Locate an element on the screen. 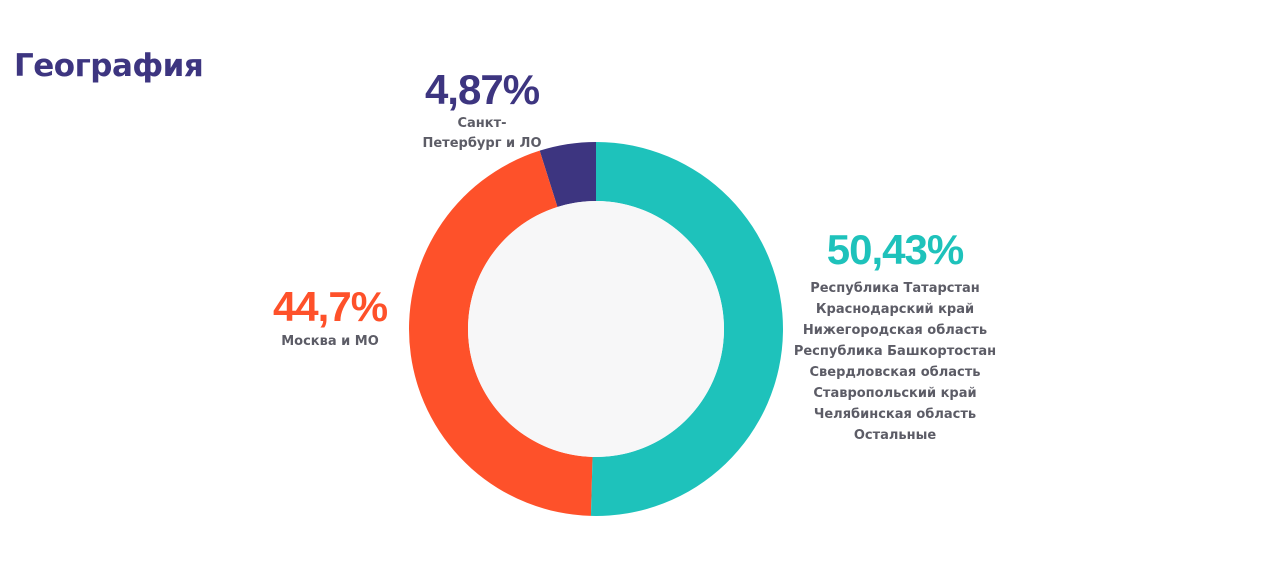 This screenshot has height=573, width=1280. slice-spb is located at coordinates (567, 174).